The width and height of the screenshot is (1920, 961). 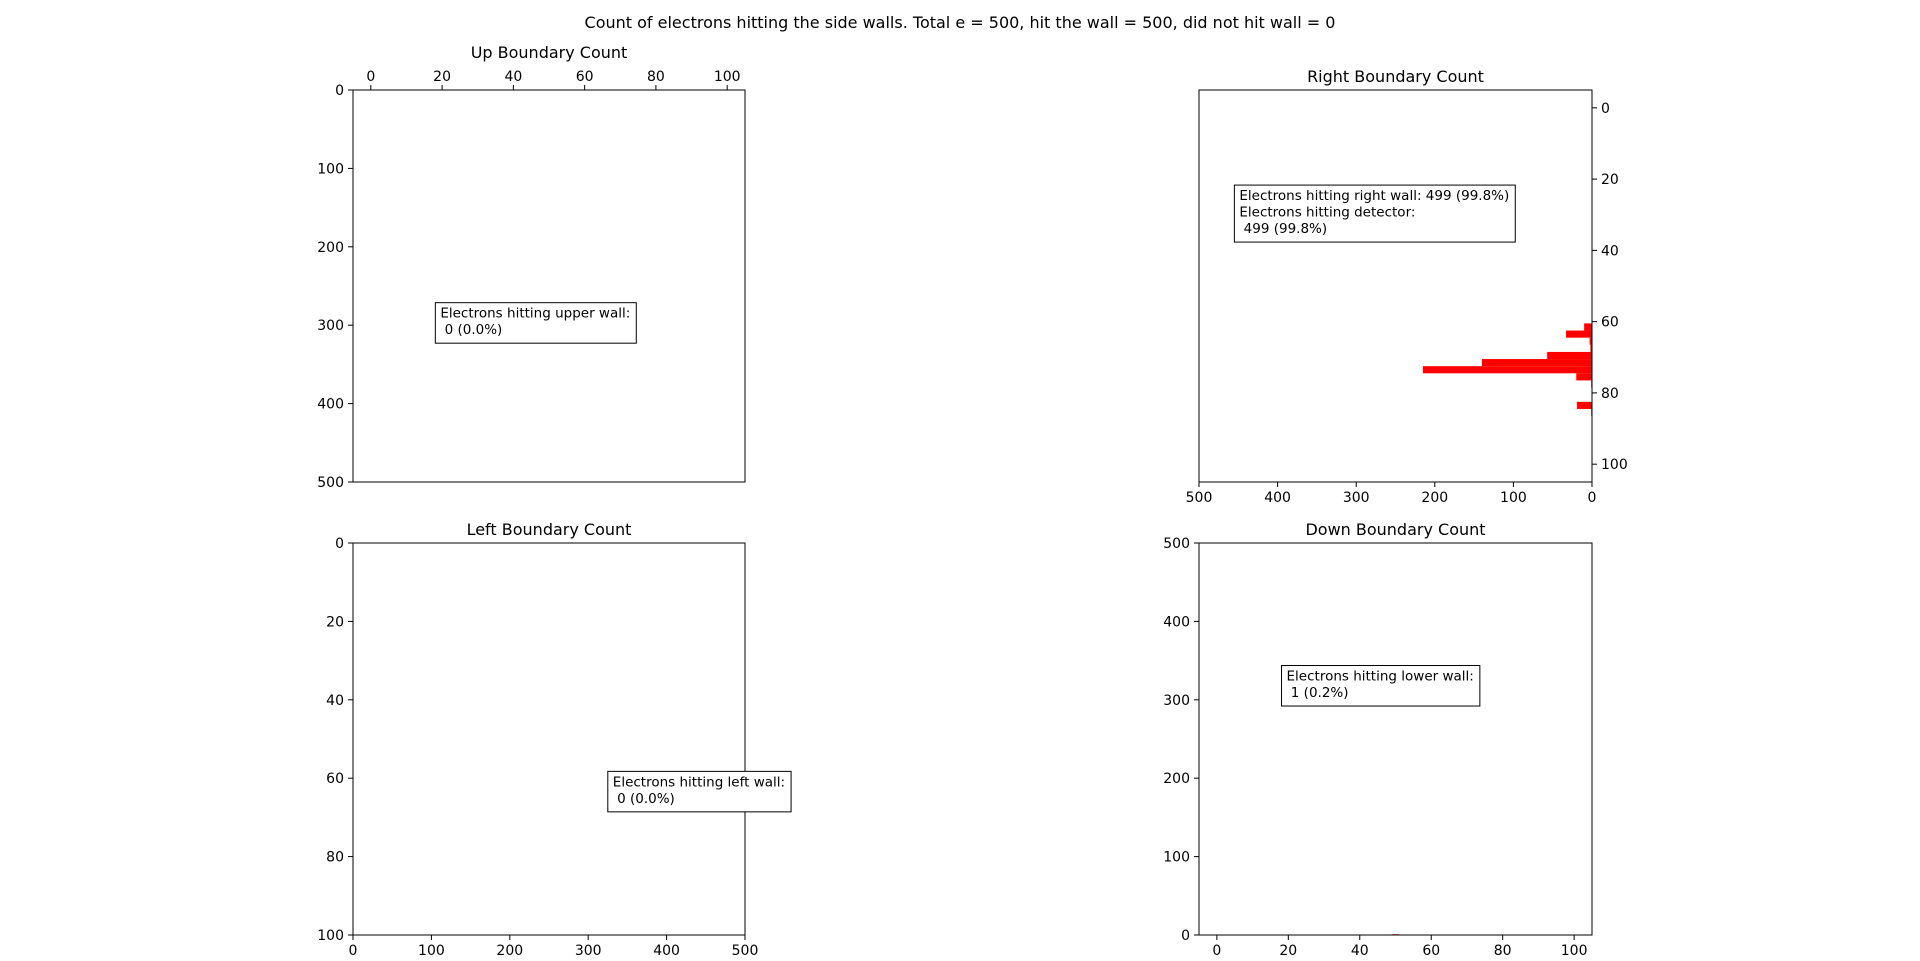 I want to click on annotation-box: Electrons hitting left wall: 0 (0.0%), so click(x=699, y=791).